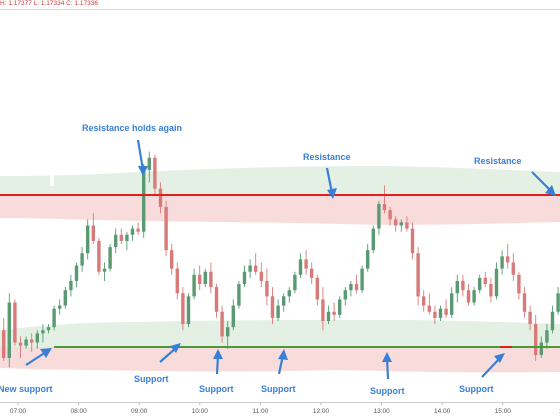 Image resolution: width=560 pixels, height=420 pixels. Describe the element at coordinates (69, 3) in the screenshot. I see `ohlc-c-label: C:` at that location.